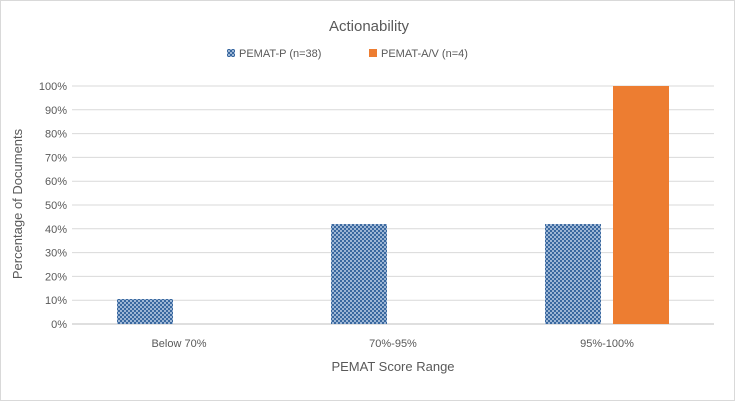 The height and width of the screenshot is (407, 736). What do you see at coordinates (53, 87) in the screenshot?
I see `y-tick-label: 100%` at bounding box center [53, 87].